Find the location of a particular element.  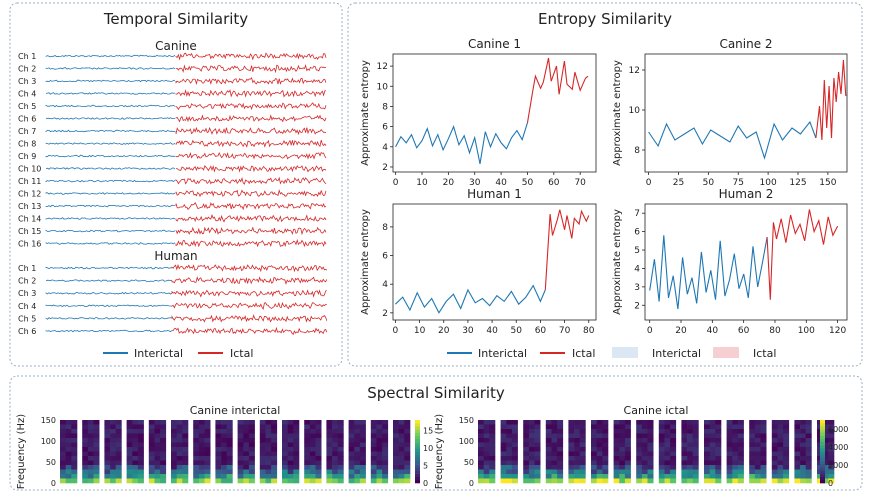

interictal-series-line is located at coordinates (732, 140).